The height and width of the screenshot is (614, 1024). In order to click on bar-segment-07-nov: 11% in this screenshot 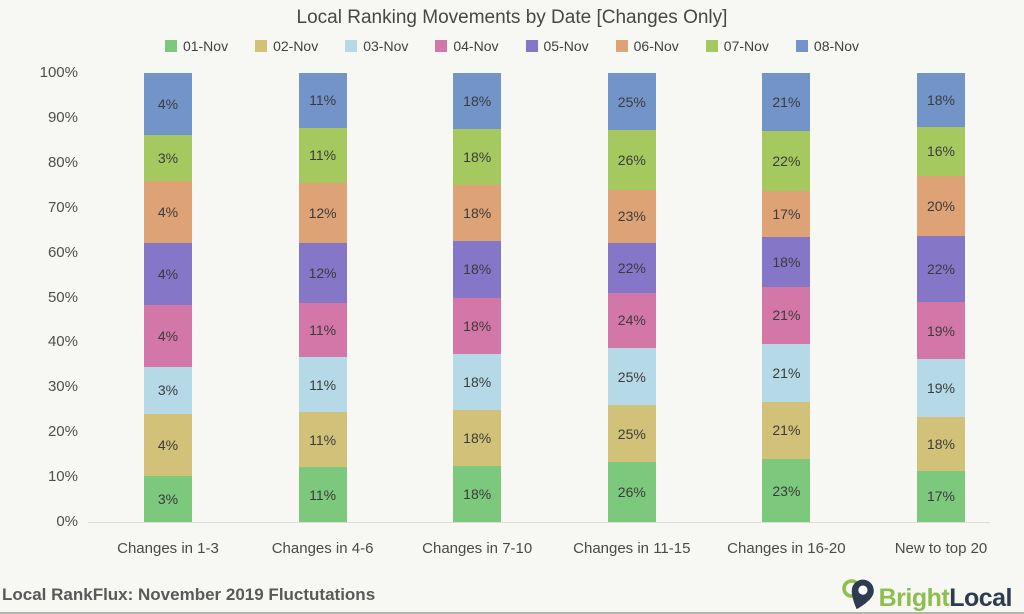, I will do `click(322, 155)`.